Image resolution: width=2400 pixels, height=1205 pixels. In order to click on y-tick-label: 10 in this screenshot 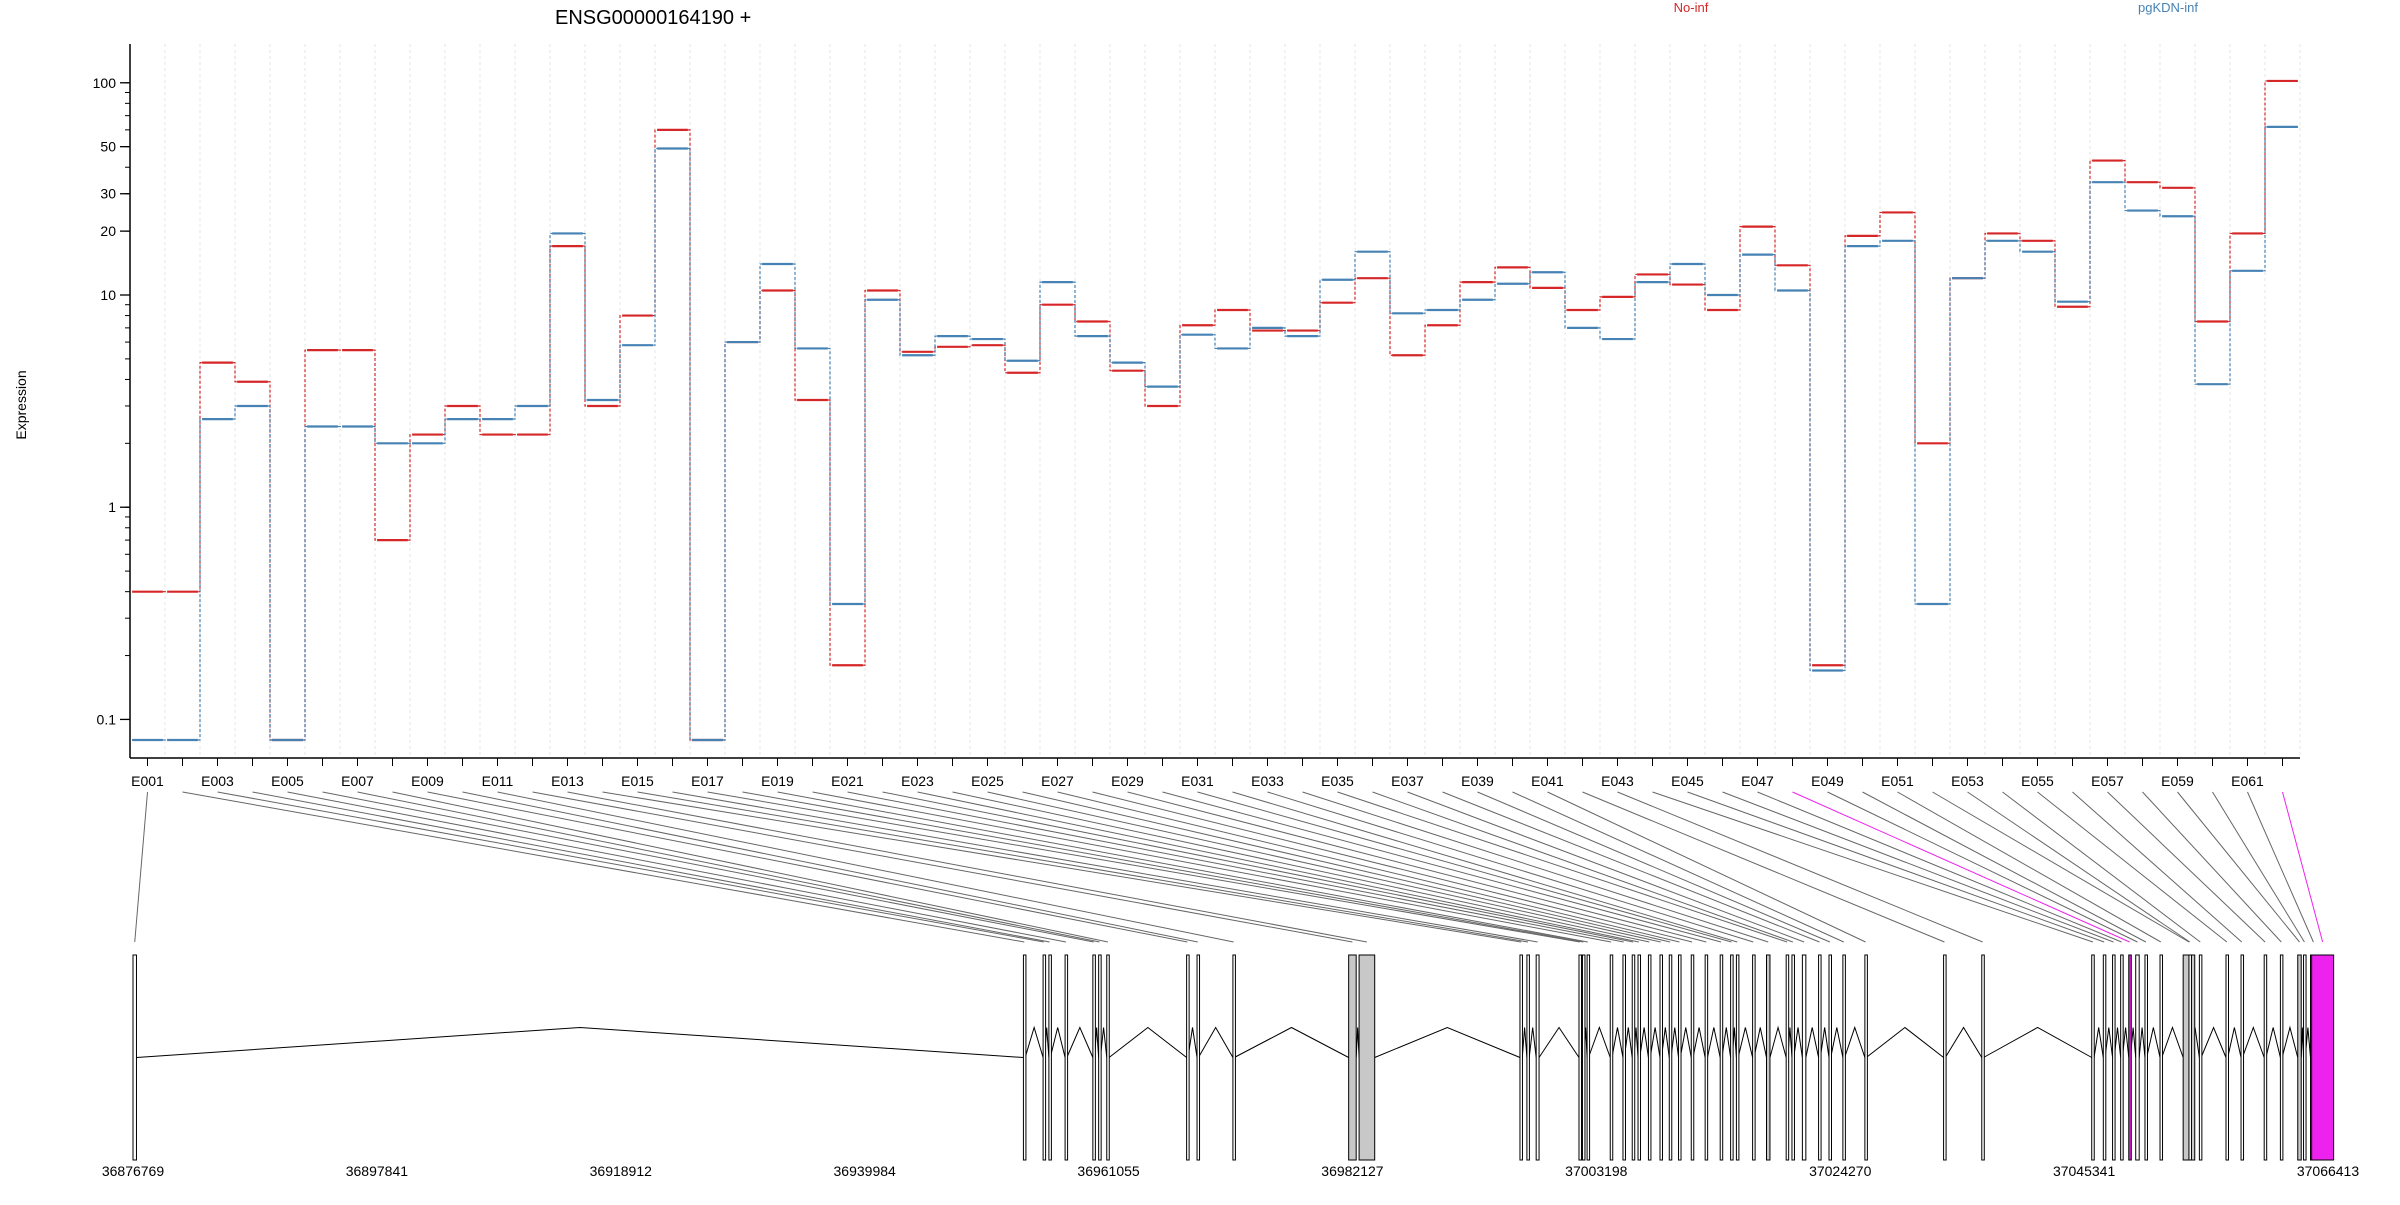, I will do `click(108, 295)`.